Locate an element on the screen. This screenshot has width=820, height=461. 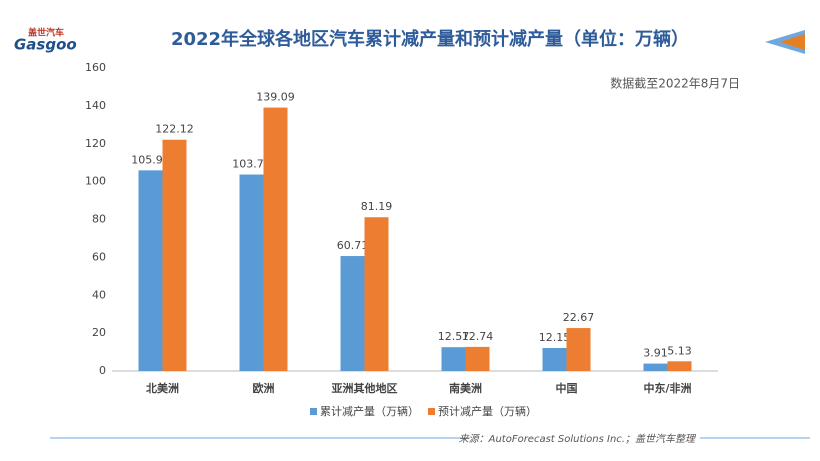
source: 来源：AutoForecast Solutions Inc.；盖世汽车整理 is located at coordinates (578, 439).